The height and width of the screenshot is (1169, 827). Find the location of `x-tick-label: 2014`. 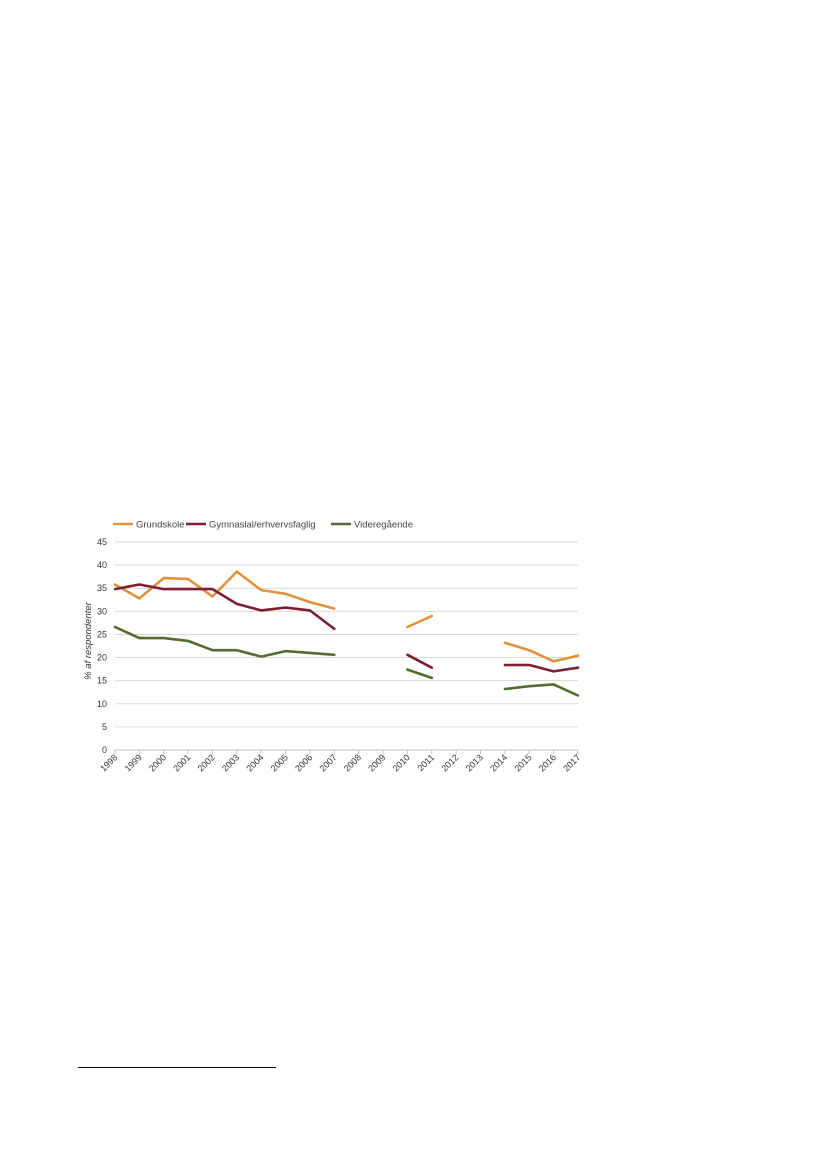

x-tick-label: 2014 is located at coordinates (498, 762).